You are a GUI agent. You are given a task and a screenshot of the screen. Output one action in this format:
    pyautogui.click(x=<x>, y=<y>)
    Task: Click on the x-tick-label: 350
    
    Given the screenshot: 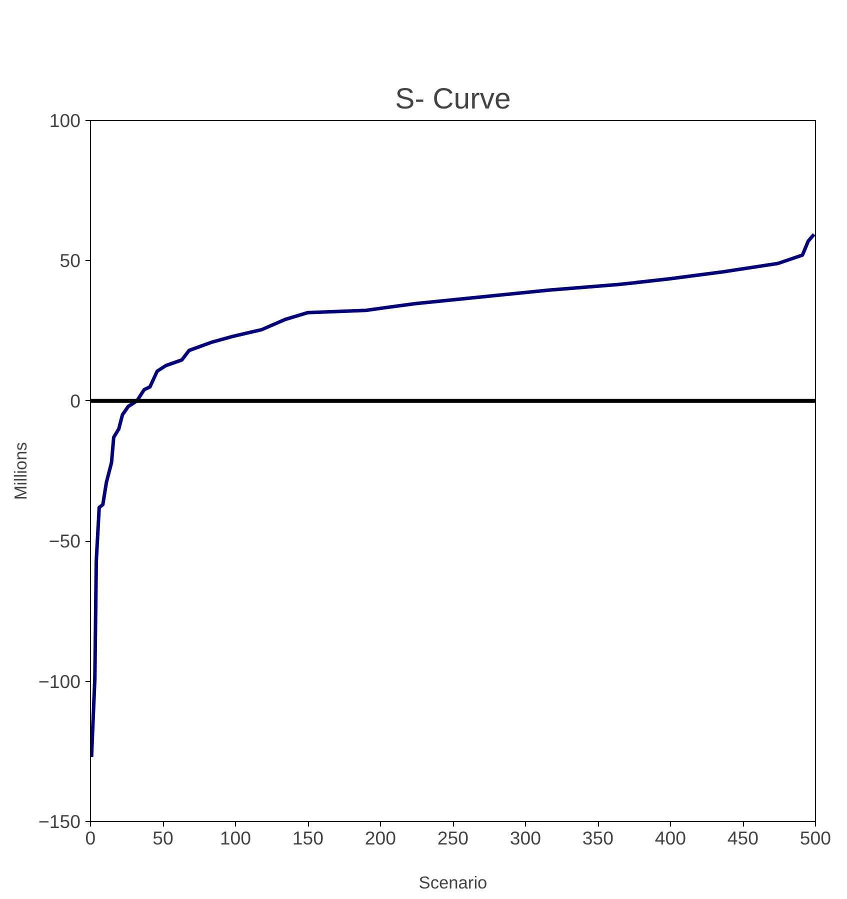 What is the action you would take?
    pyautogui.click(x=598, y=838)
    